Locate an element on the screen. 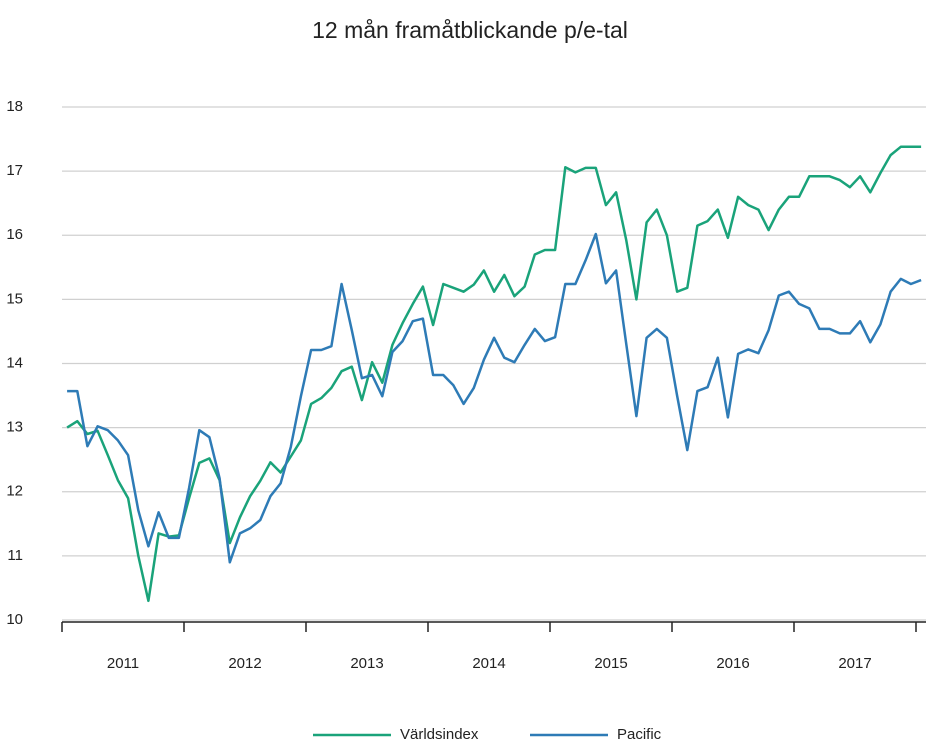 This screenshot has width=941, height=750. y-tick-label: 13 is located at coordinates (14, 427).